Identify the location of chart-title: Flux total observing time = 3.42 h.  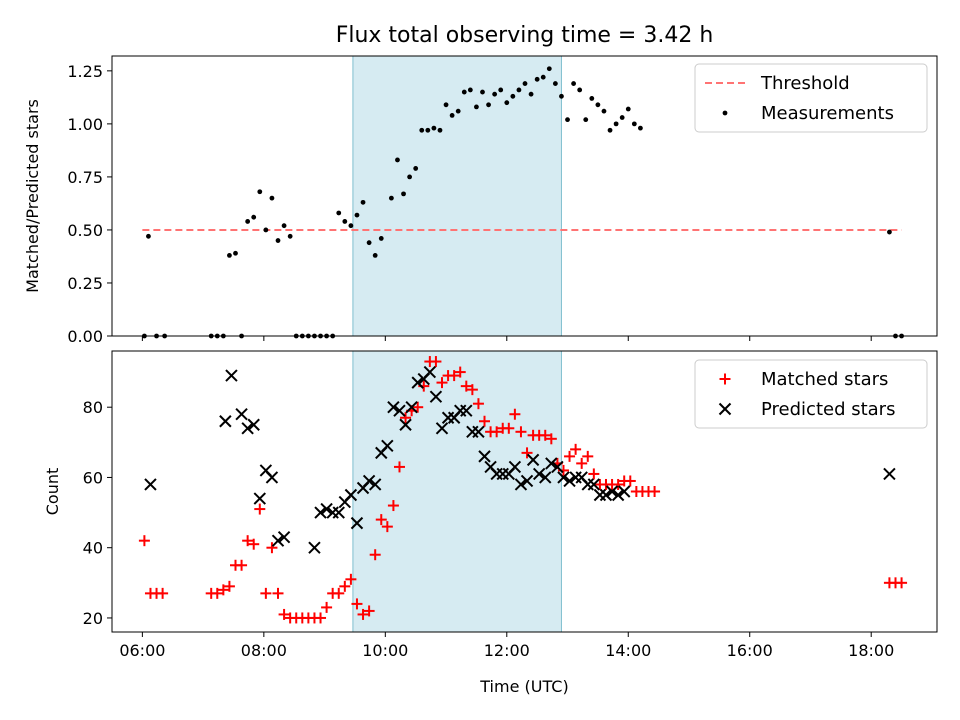
(525, 35).